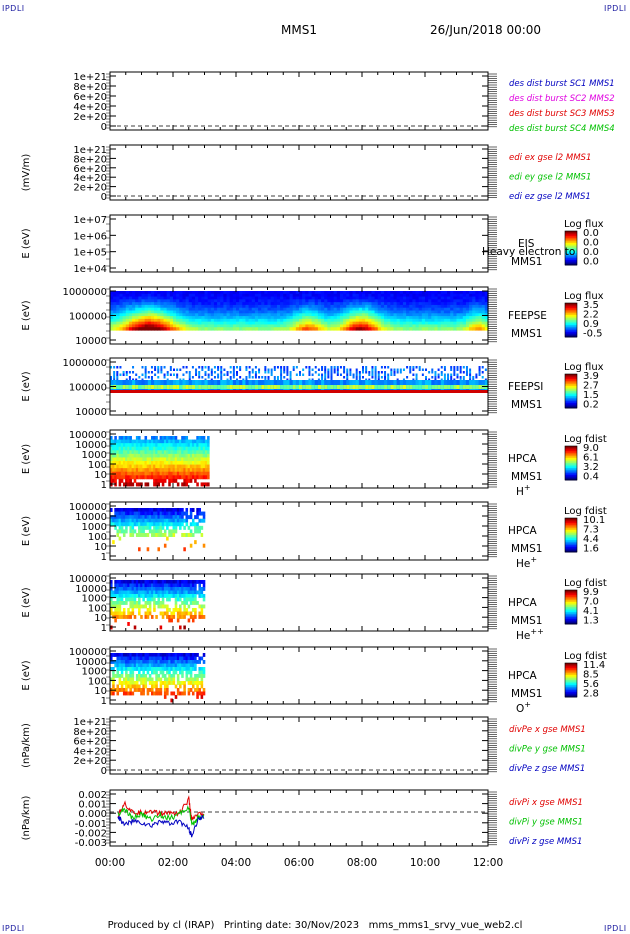 The width and height of the screenshot is (630, 934). I want to click on colorbar-step, so click(571, 479).